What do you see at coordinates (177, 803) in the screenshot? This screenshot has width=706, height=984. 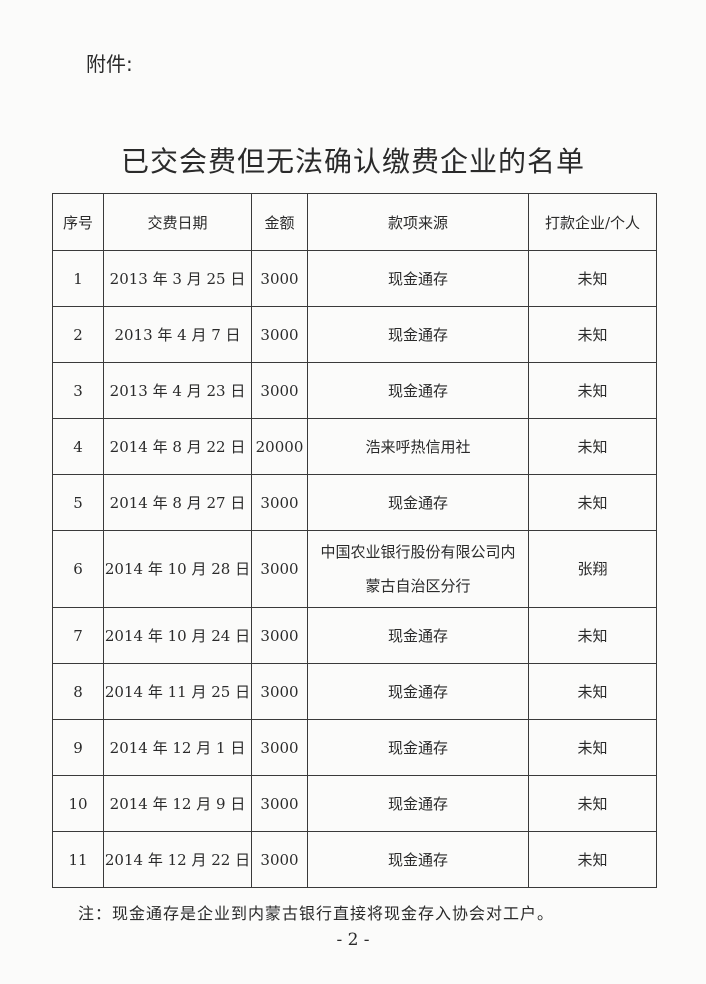 I see `table-cell: 2014 年 12 月 9 日` at bounding box center [177, 803].